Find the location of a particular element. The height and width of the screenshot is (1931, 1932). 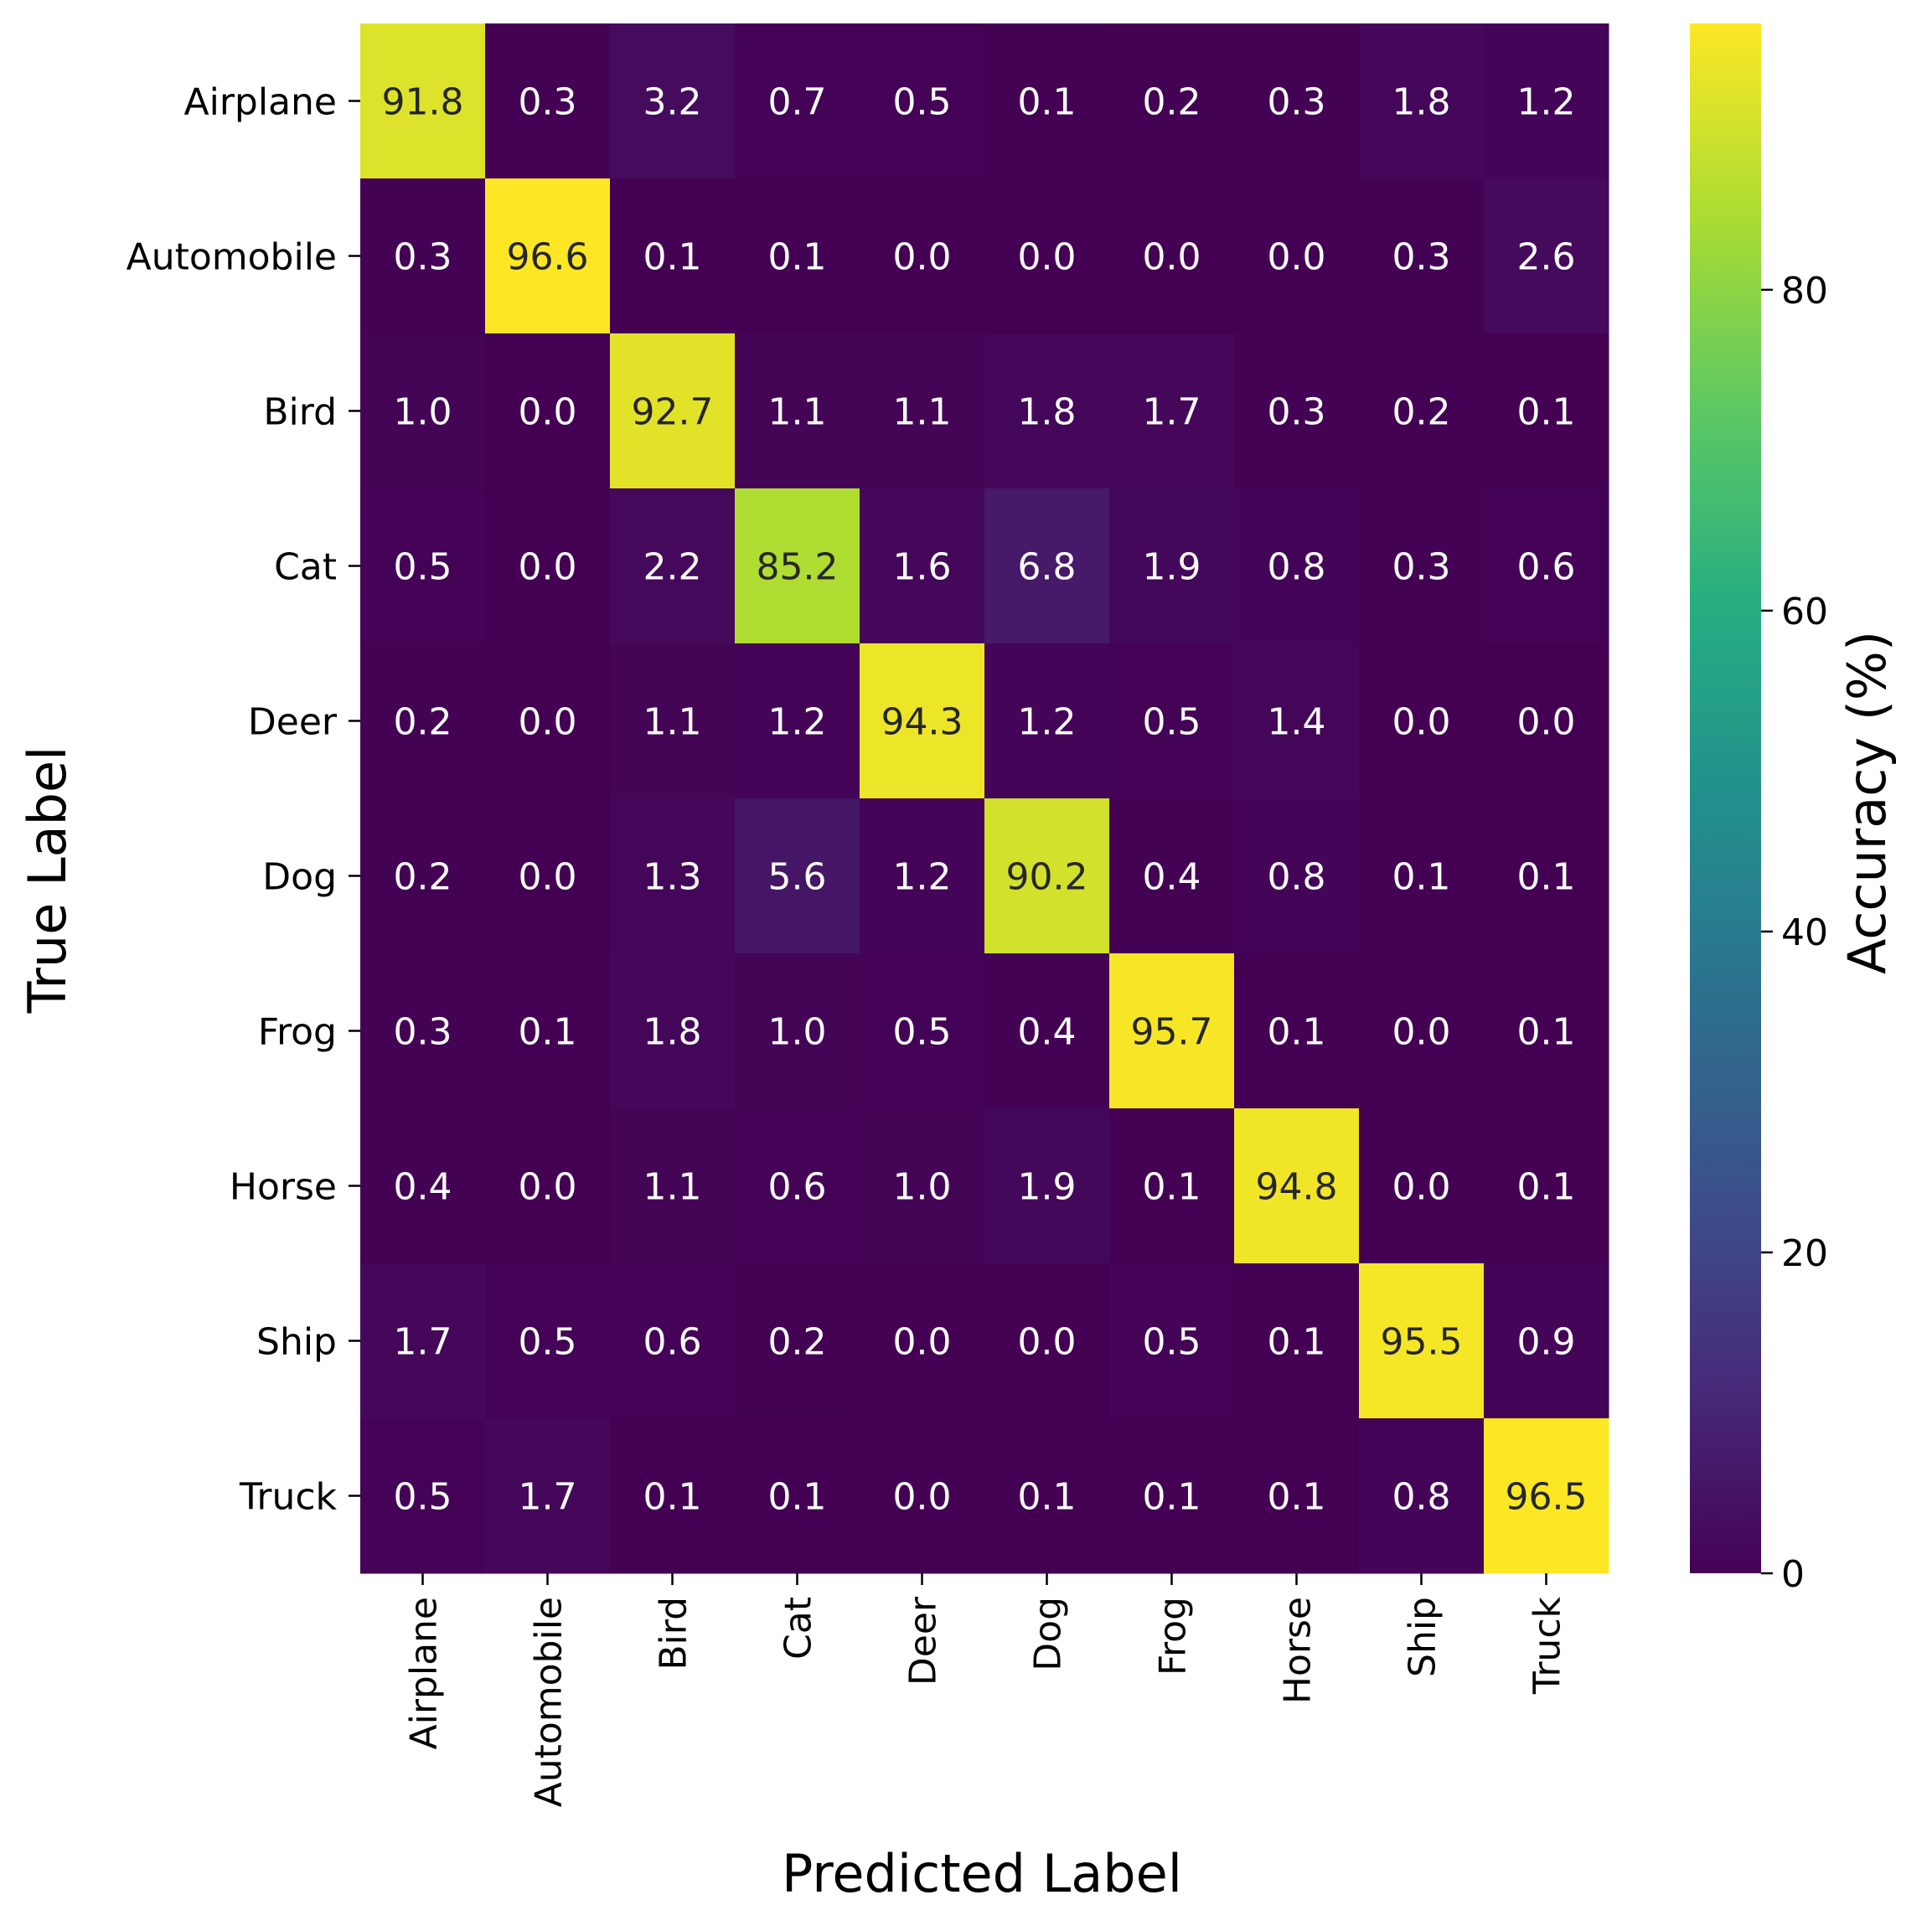

cell-value-label: 92.7 is located at coordinates (673, 412).